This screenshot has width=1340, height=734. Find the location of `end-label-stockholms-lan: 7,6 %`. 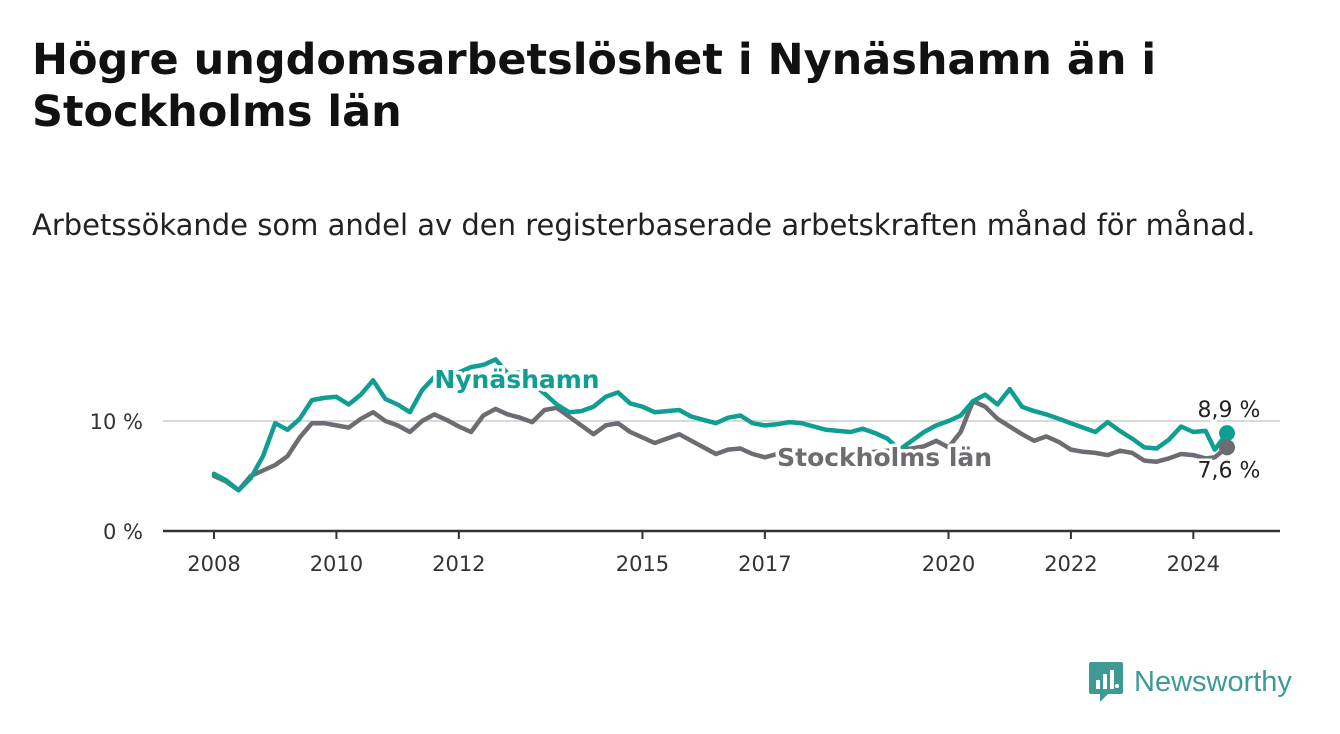

end-label-stockholms-lan: 7,6 % is located at coordinates (1229, 470).